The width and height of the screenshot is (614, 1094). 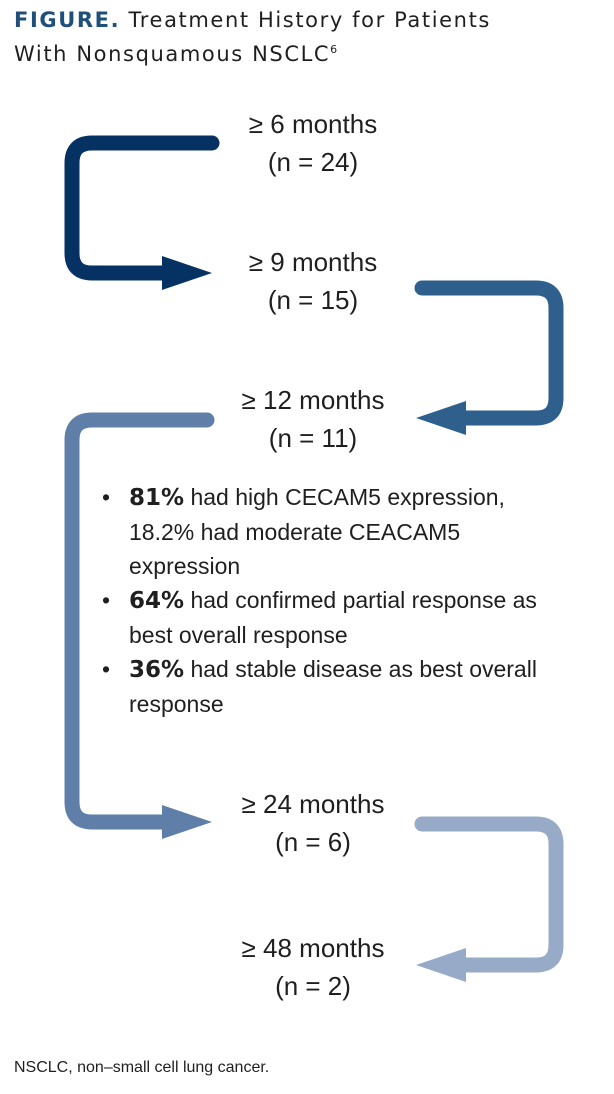 What do you see at coordinates (313, 419) in the screenshot?
I see `stage-12-months: ≥ 12 months (n = 11)` at bounding box center [313, 419].